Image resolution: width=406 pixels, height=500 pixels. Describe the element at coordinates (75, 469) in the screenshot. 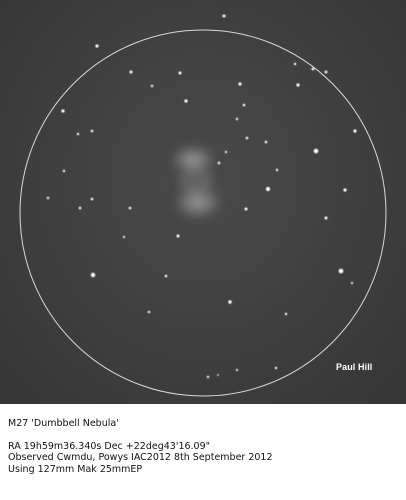

I see `caption-equipment: Using 127mm Mak 25mmEP` at that location.